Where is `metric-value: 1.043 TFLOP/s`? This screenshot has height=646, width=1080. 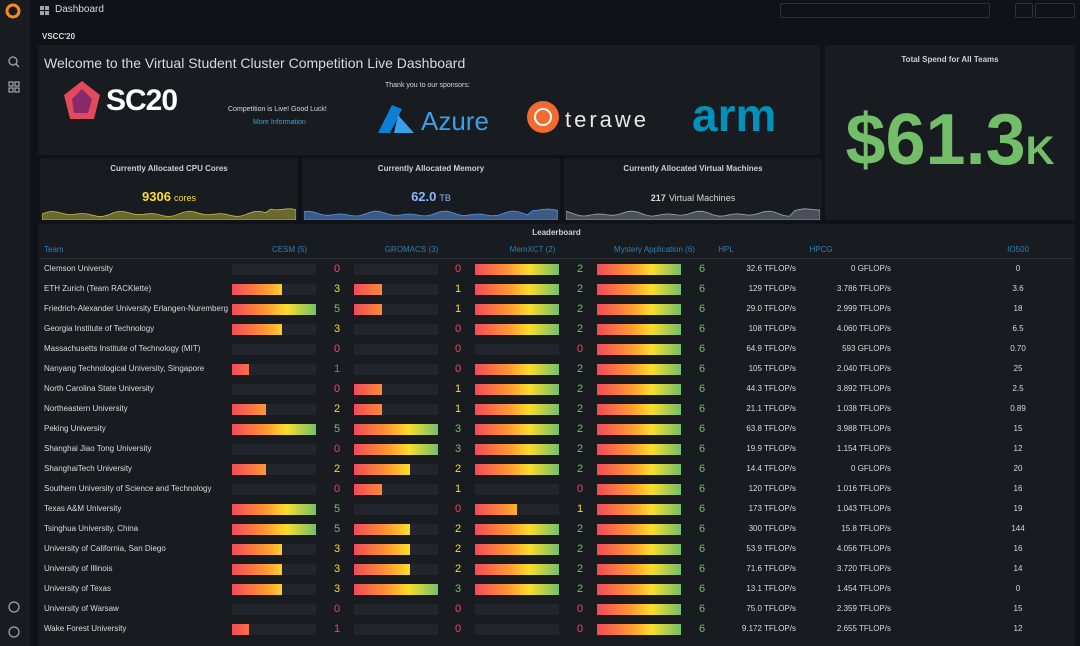 metric-value: 1.043 TFLOP/s is located at coordinates (863, 508).